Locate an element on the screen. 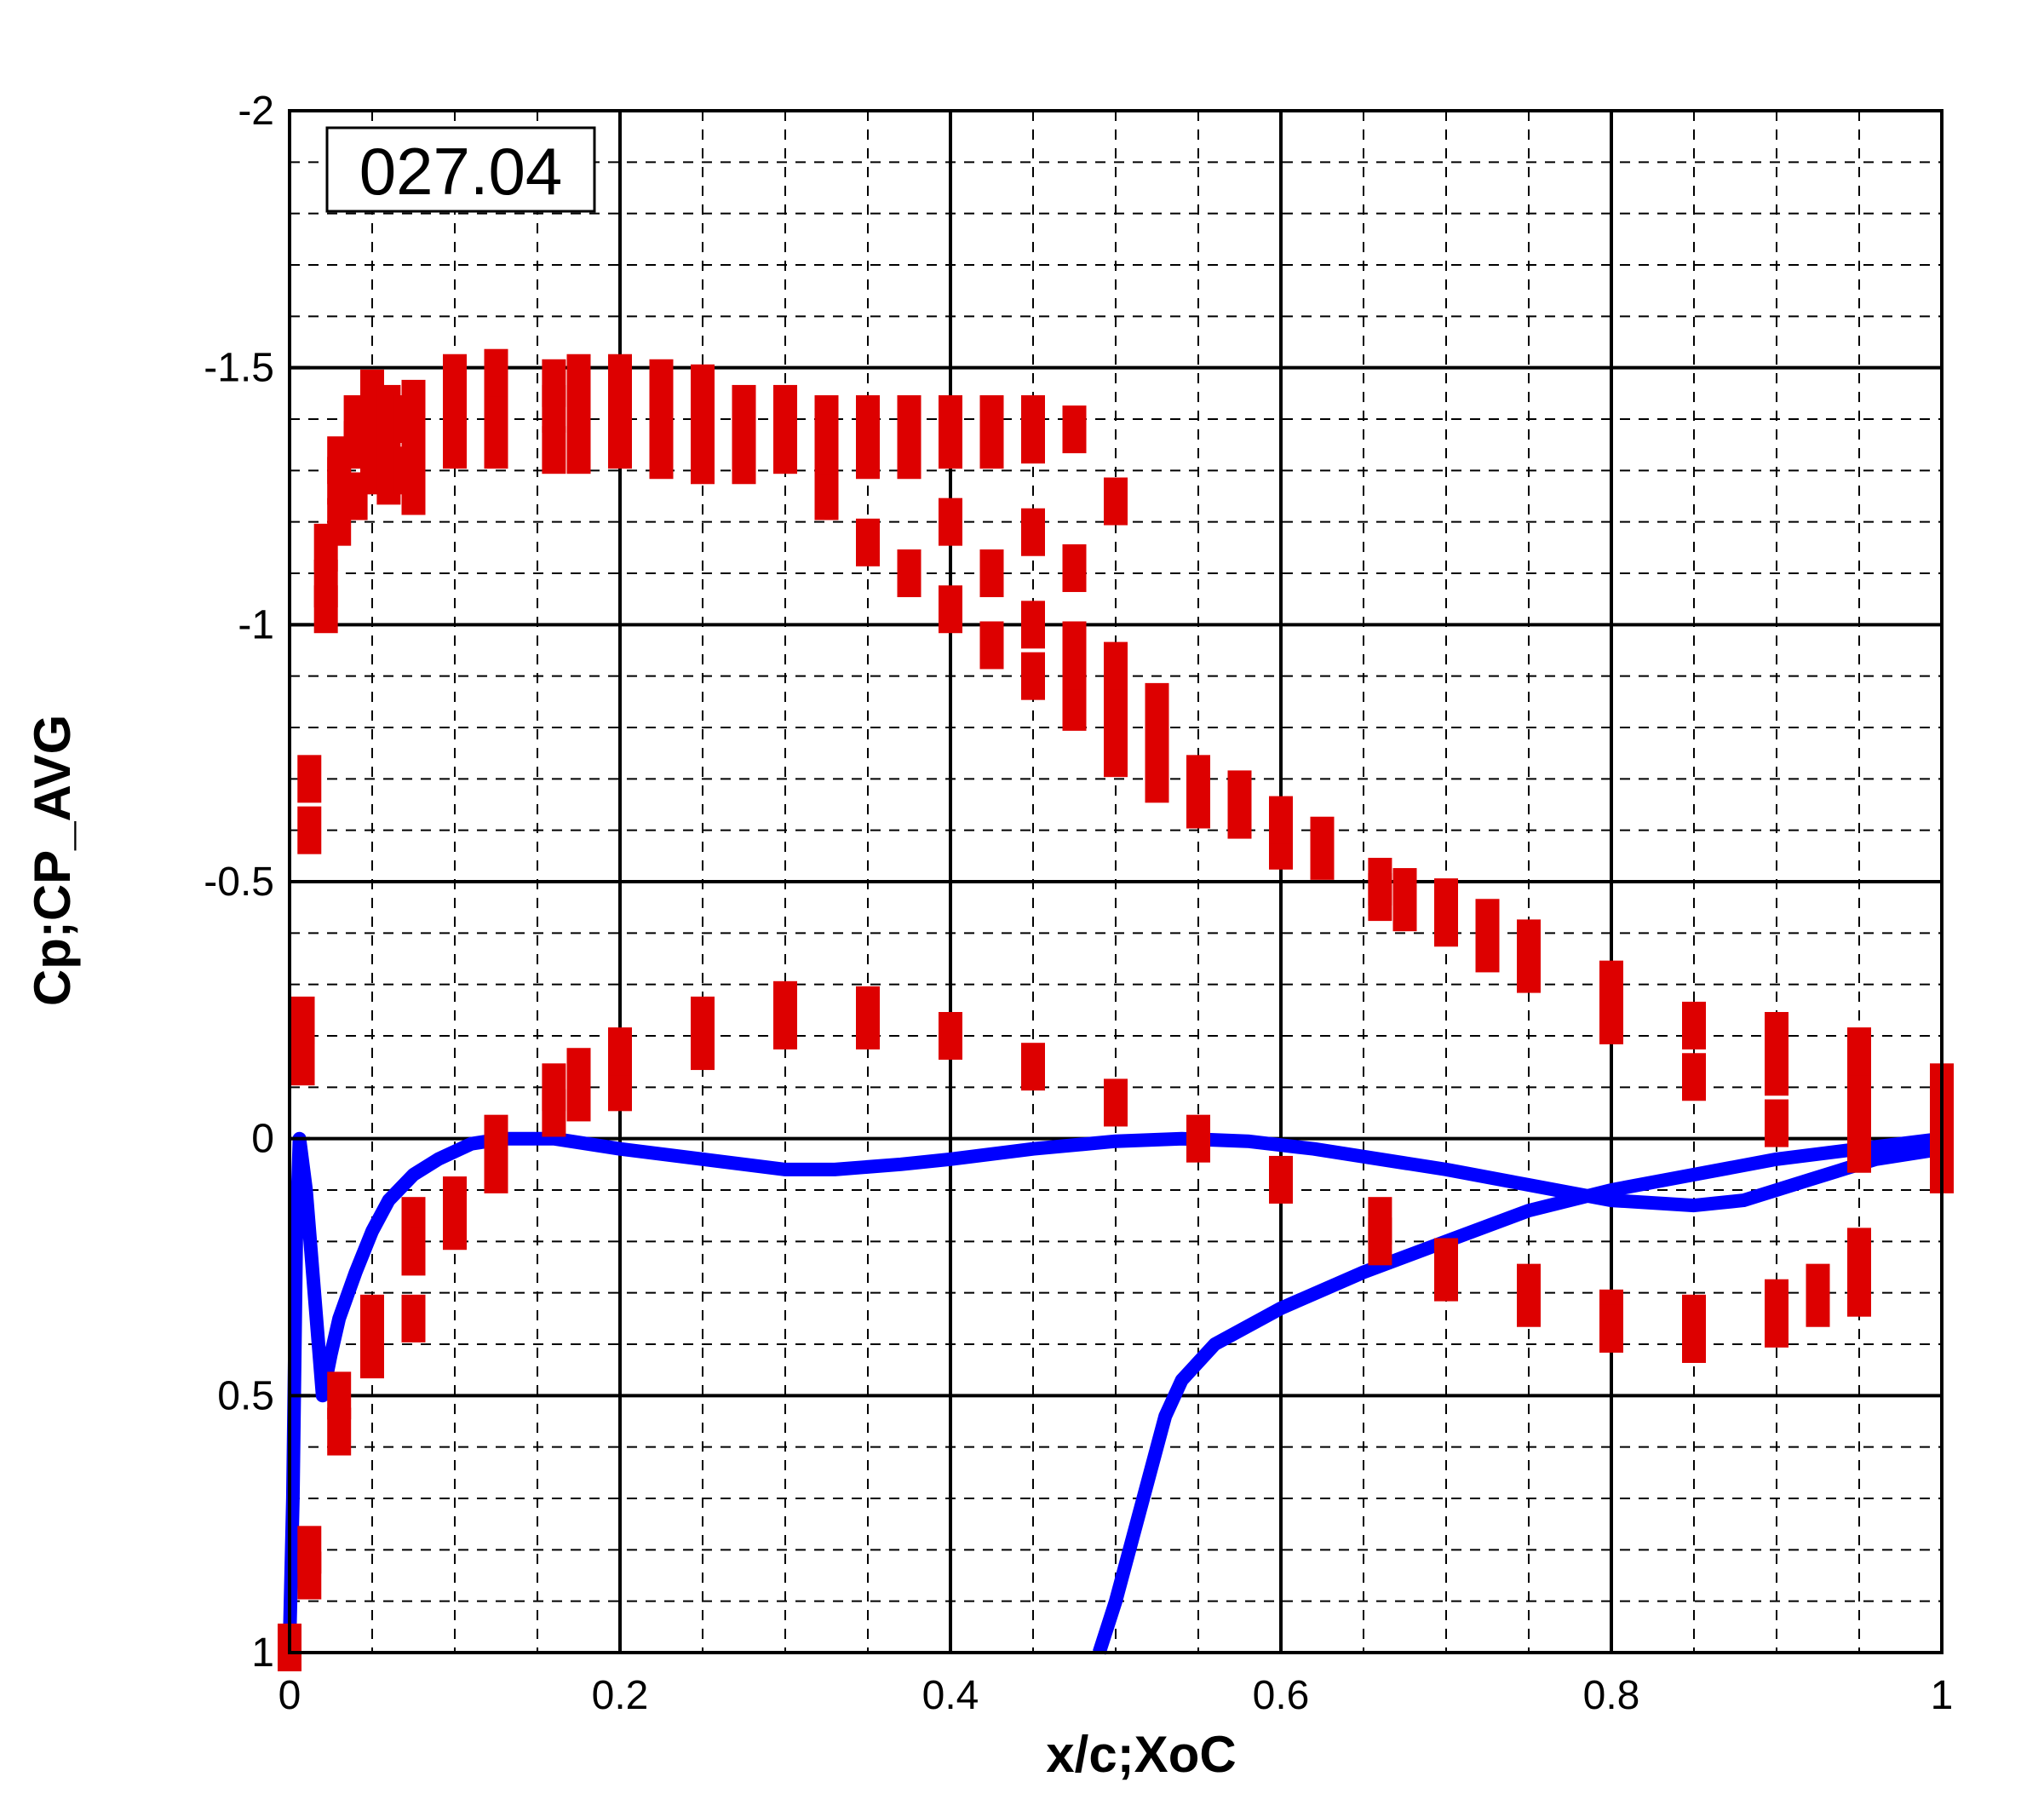  x-tick-label: 0.4 is located at coordinates (950, 1696).